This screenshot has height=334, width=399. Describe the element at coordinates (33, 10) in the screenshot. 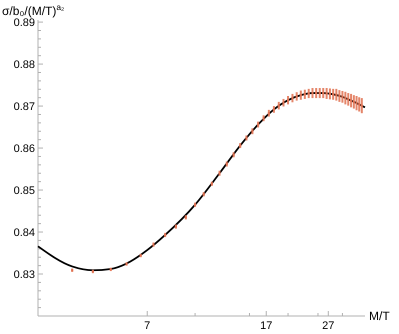

I see `y-axis-title: σ/b₀/(M/T)$^{a₂}$` at that location.